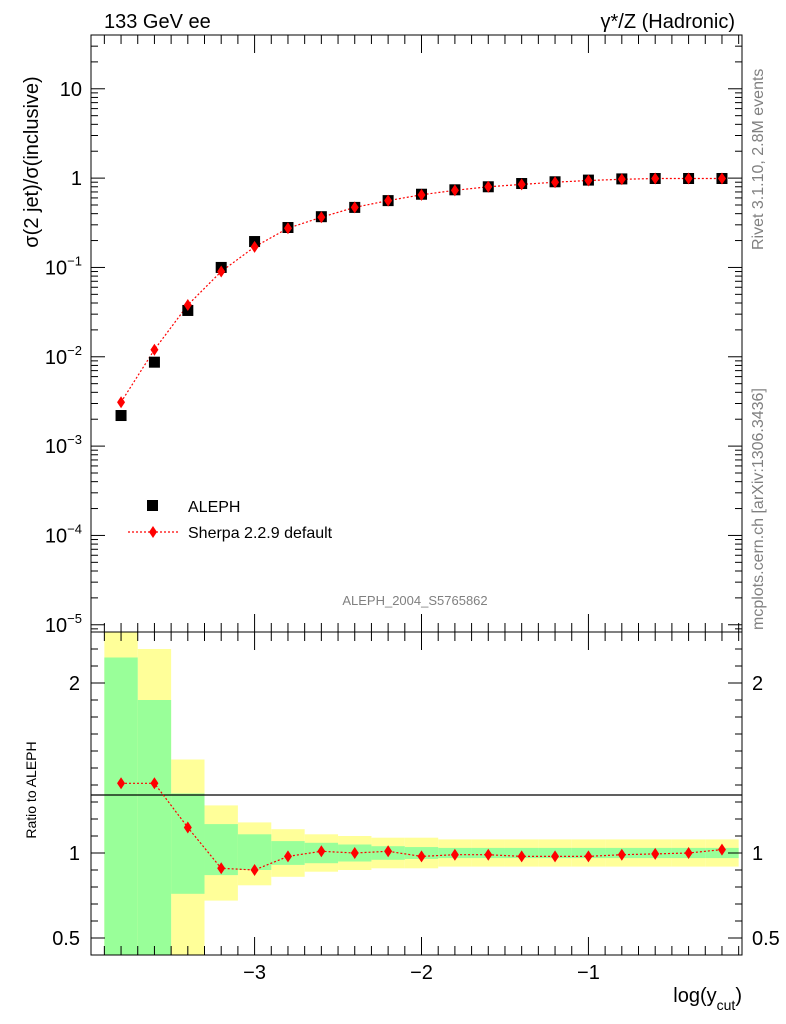 The height and width of the screenshot is (1024, 786). I want to click on legend-data-label: ALEPH, so click(214, 507).